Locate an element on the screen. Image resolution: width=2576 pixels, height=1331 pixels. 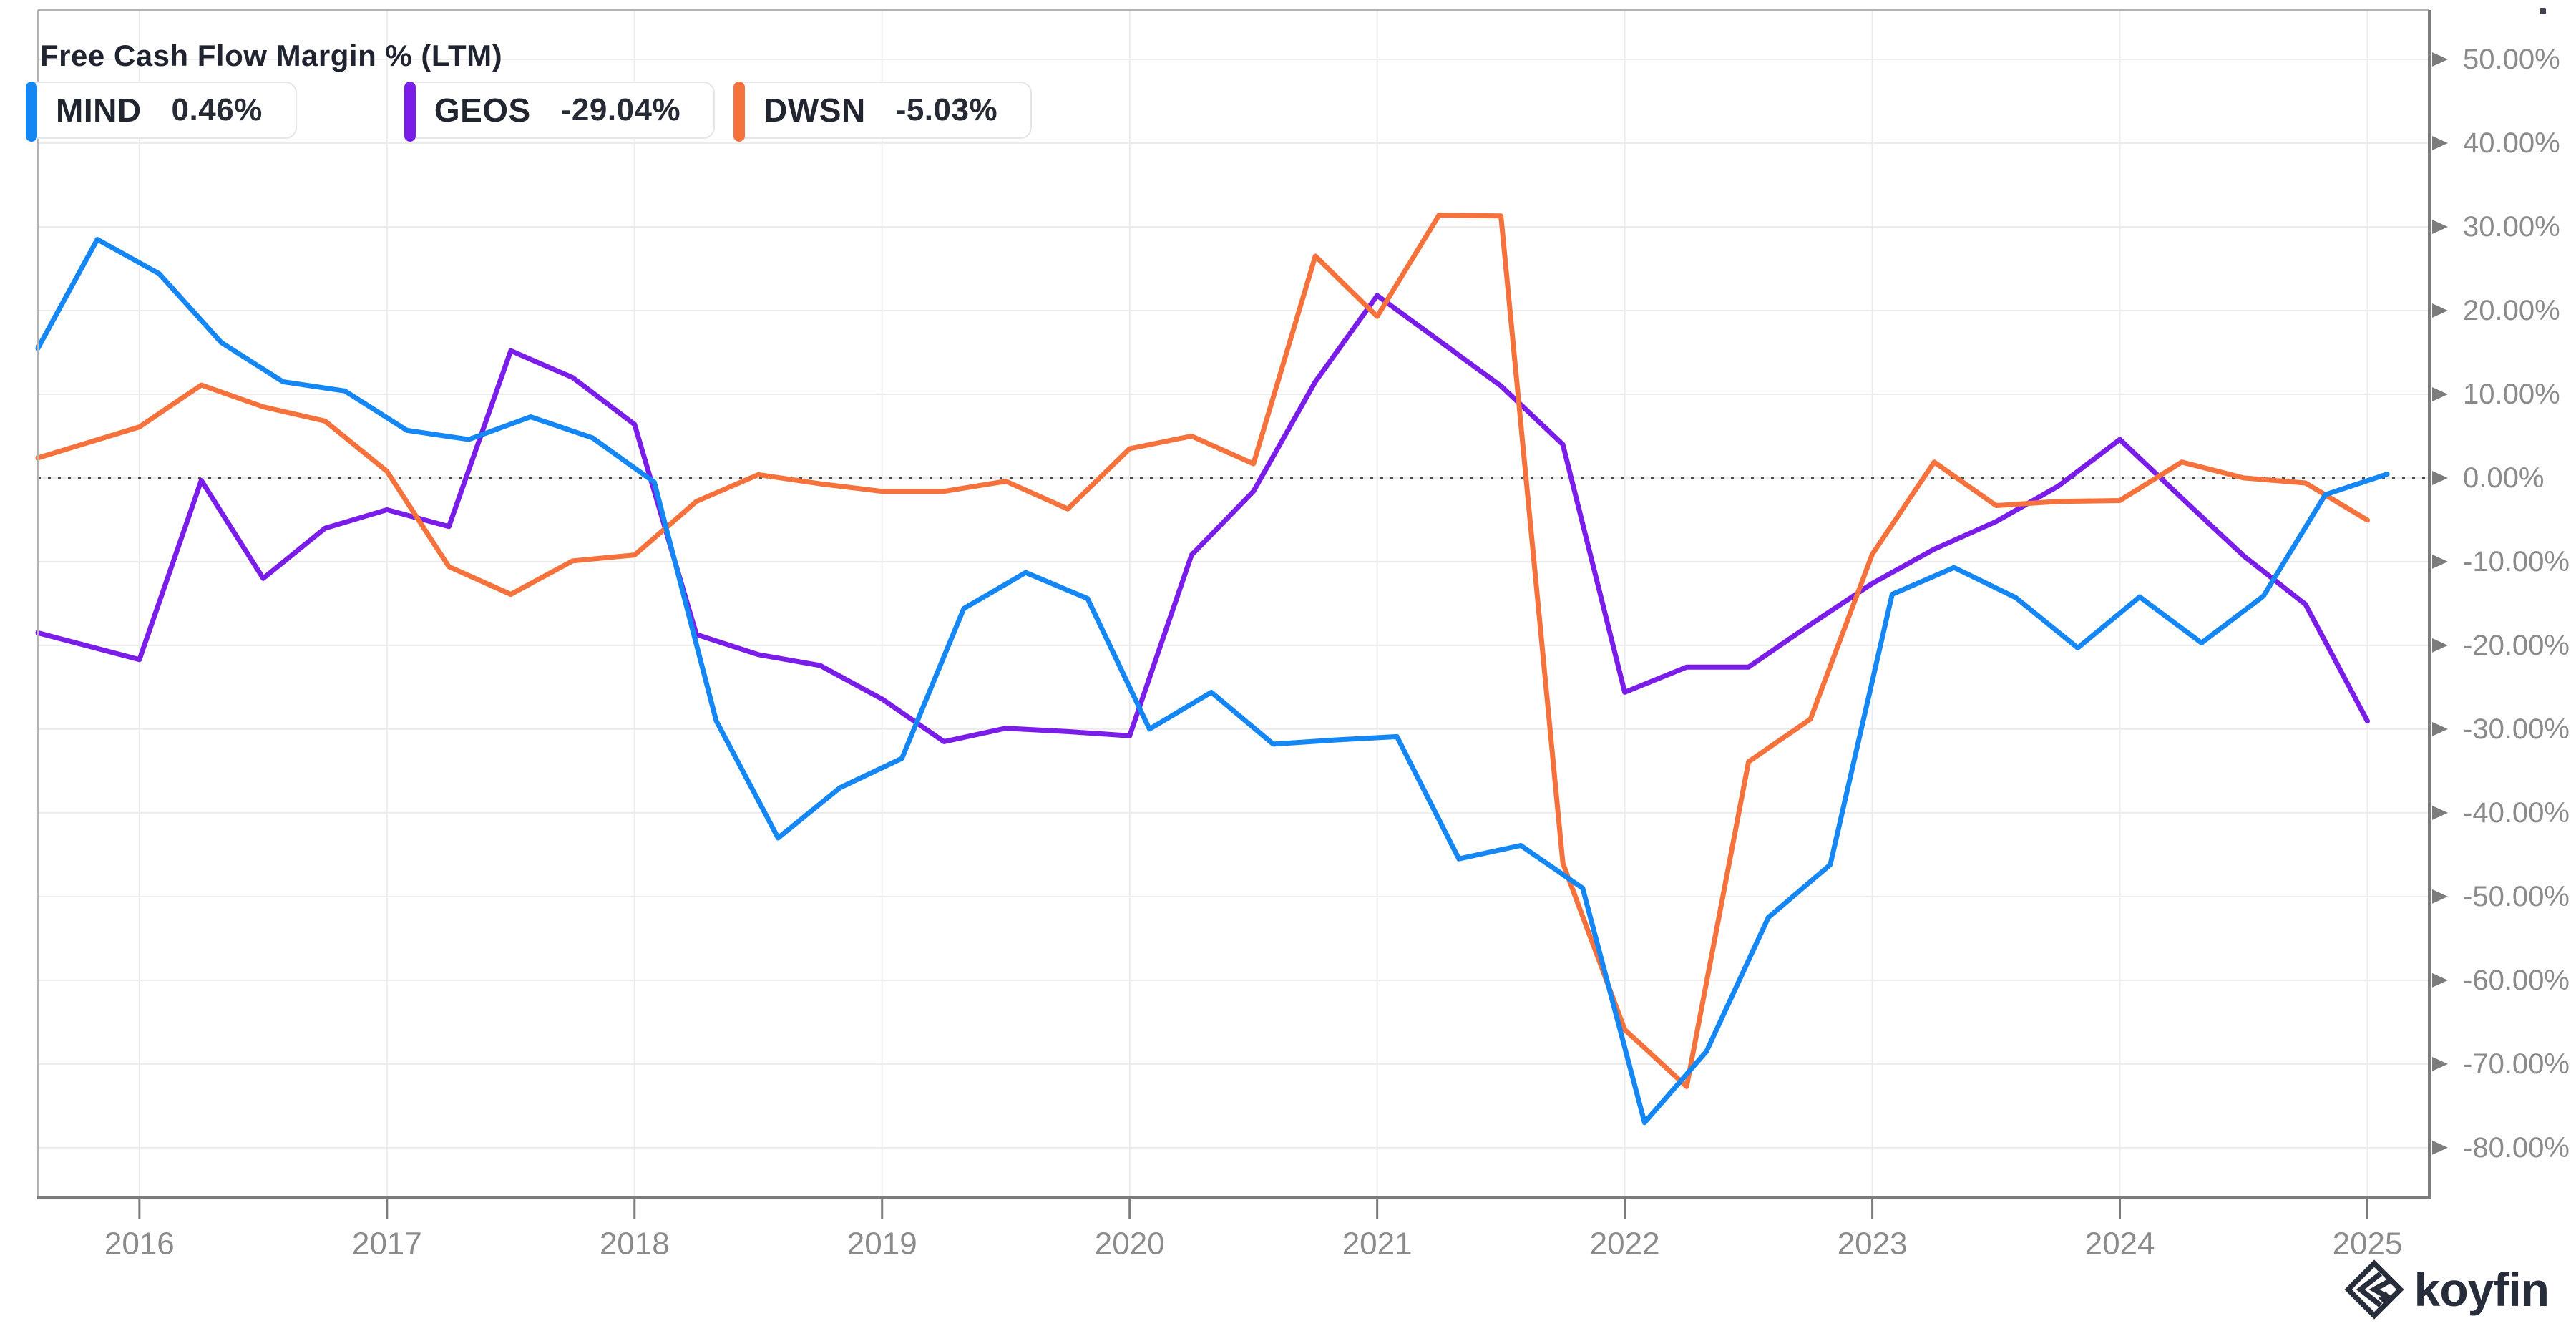
y-tick-label: -10.00% is located at coordinates (2516, 561).